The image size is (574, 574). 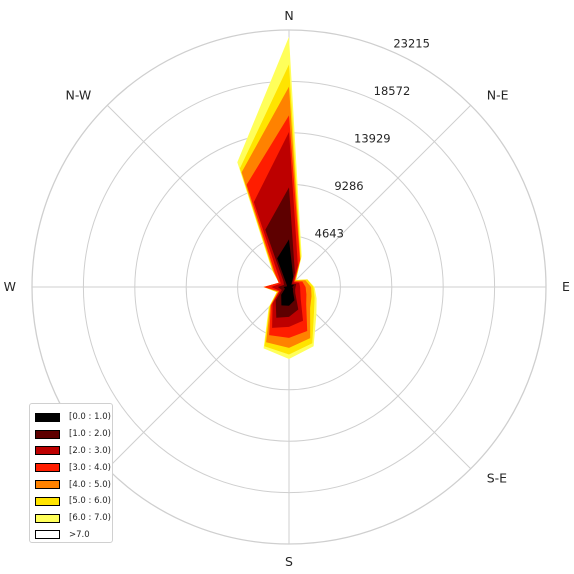 I want to click on spoke-s-e, so click(x=380, y=378).